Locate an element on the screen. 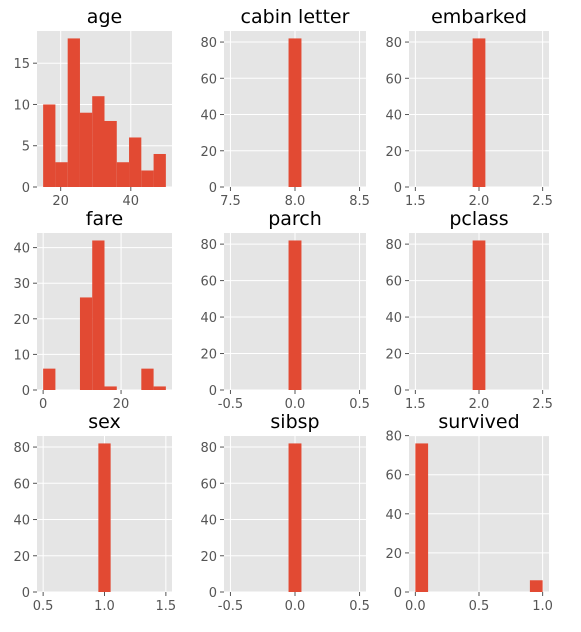 The width and height of the screenshot is (581, 632). subplot-fare: fare 0 20 0 10 20 30 40 is located at coordinates (92, 310).